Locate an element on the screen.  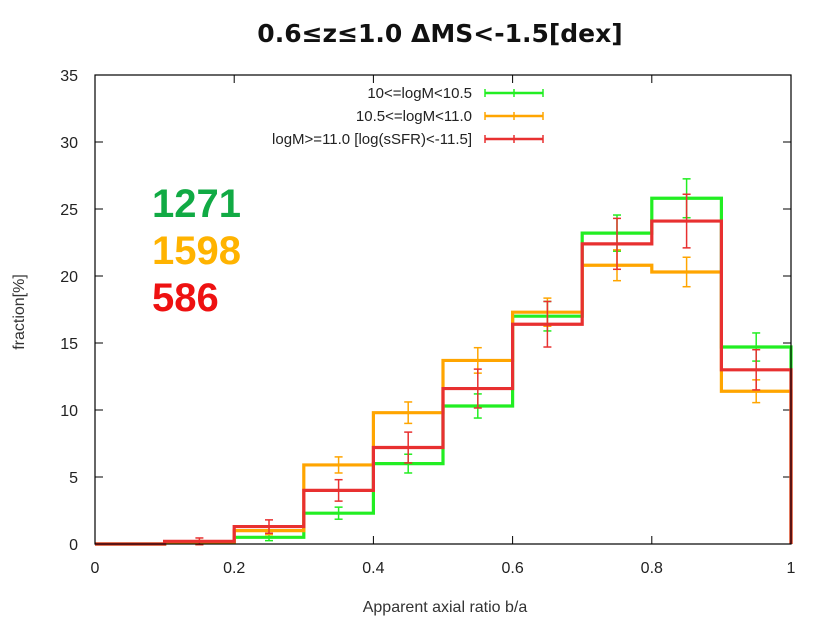
x-axis-label: Apparent axial ratio b/a is located at coordinates (445, 607).